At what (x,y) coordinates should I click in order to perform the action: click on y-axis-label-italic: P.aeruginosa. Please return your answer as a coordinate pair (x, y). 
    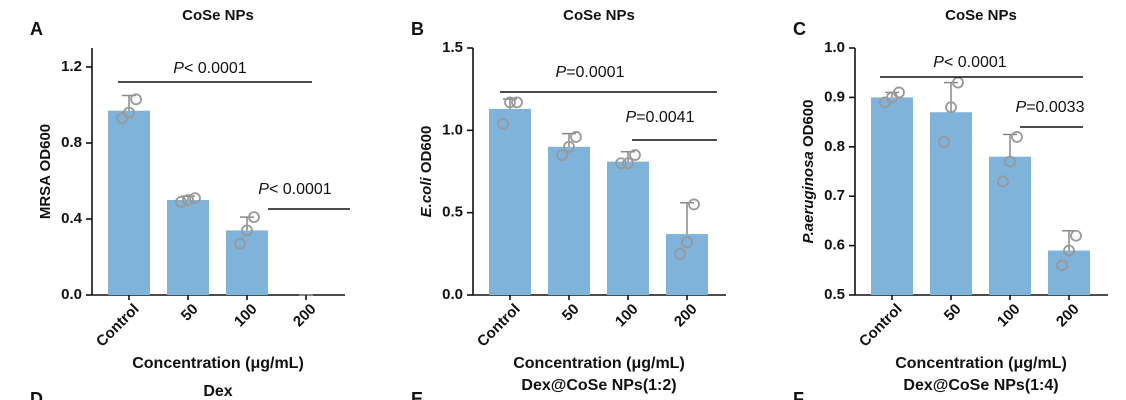
    Looking at the image, I should click on (808, 197).